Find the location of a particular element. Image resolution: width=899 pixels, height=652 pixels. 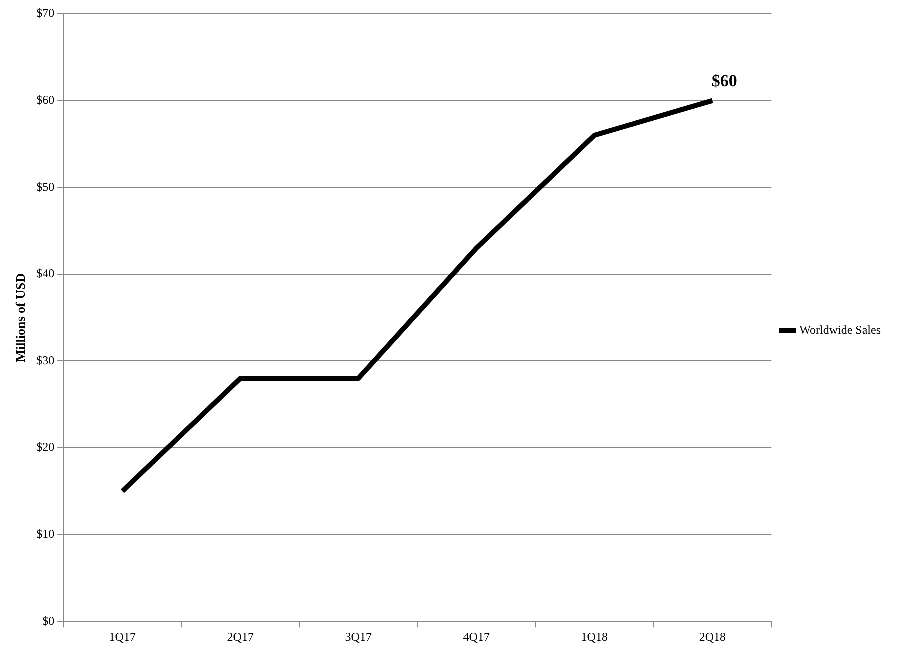

y-tick-label: $70 is located at coordinates (45, 13).